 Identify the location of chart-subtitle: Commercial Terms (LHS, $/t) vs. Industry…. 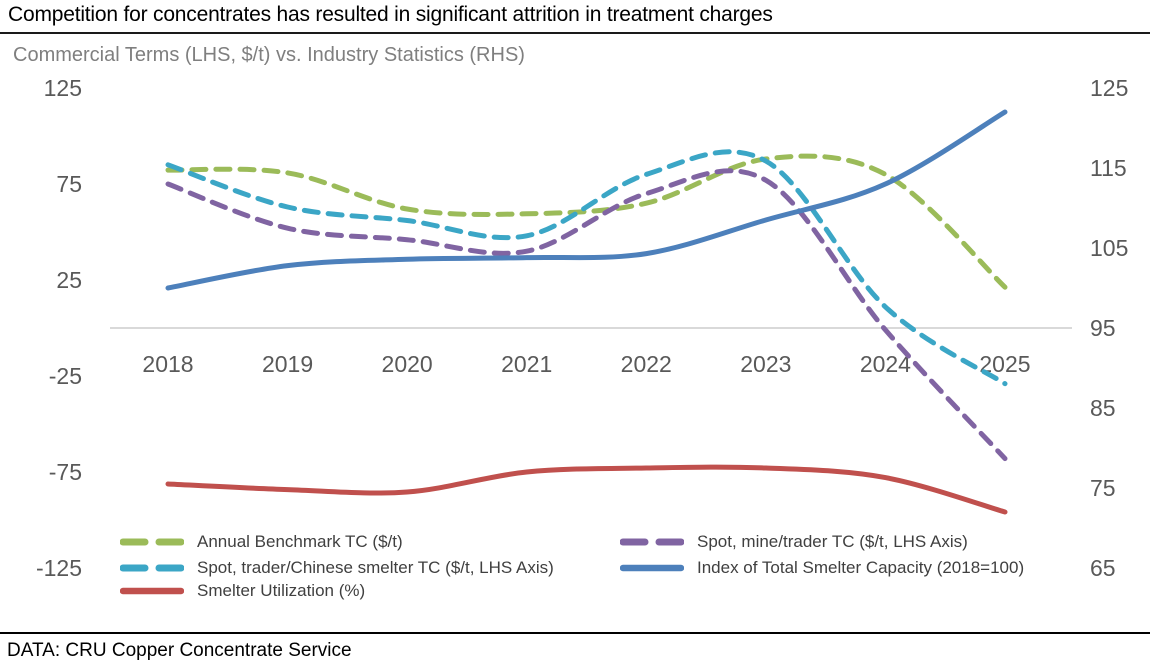
(269, 55).